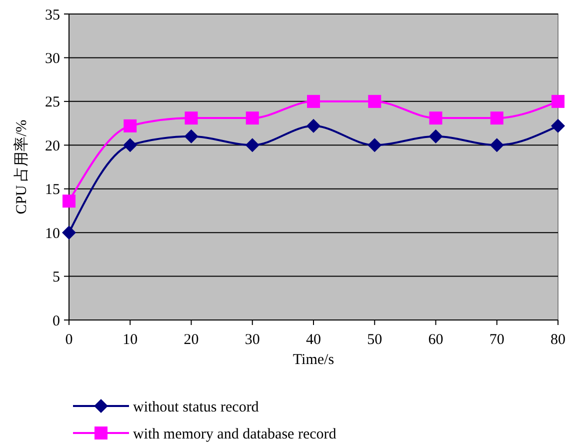  What do you see at coordinates (313, 360) in the screenshot?
I see `x-axis-title: Time/s` at bounding box center [313, 360].